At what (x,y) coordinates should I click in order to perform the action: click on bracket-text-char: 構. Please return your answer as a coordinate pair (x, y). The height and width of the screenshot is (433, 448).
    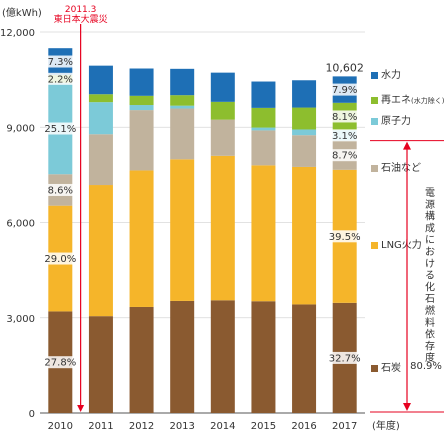
    Looking at the image, I should click on (430, 216).